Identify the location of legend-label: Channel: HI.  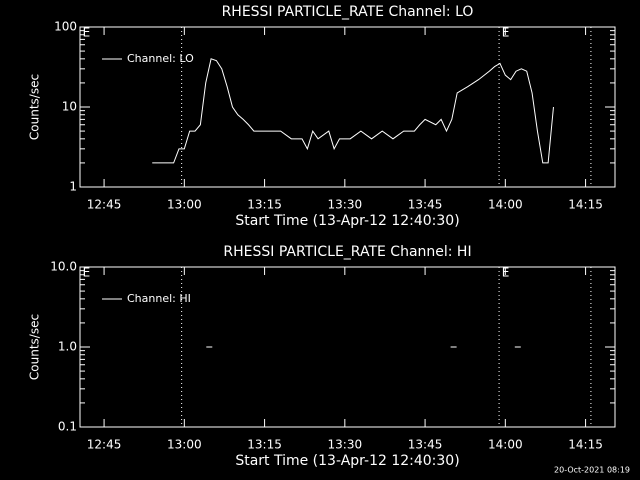
(159, 298).